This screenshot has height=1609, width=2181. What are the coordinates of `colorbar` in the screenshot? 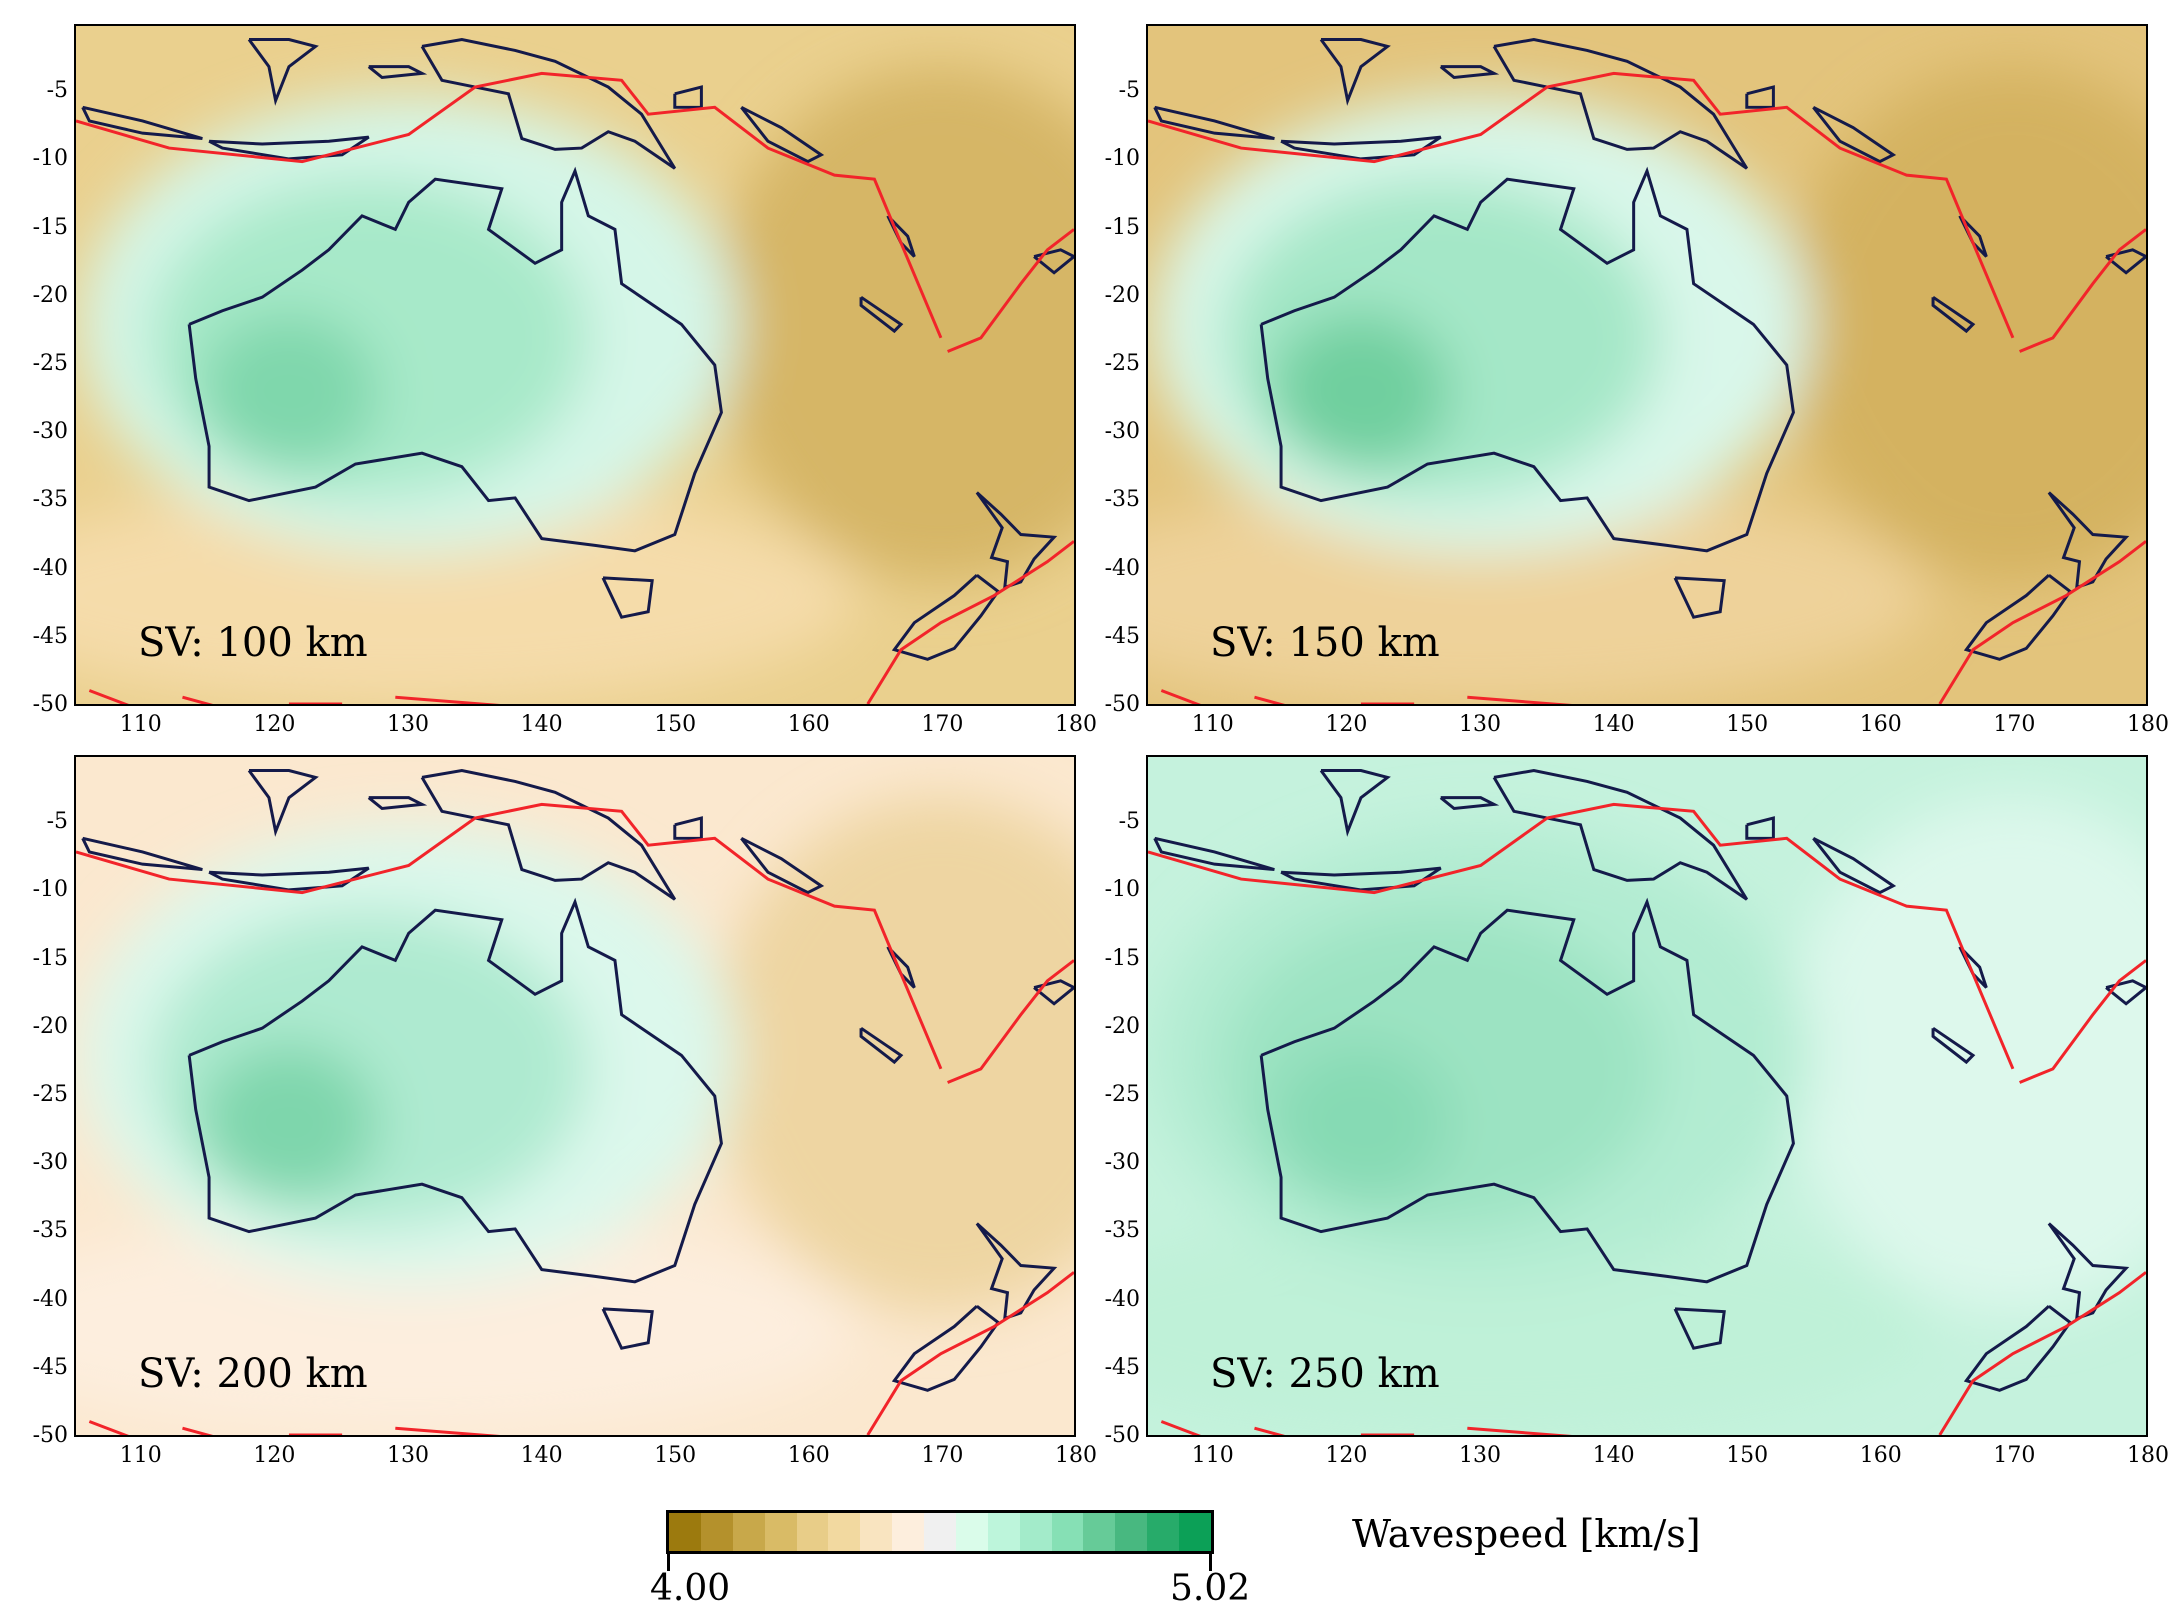 It's located at (940, 1532).